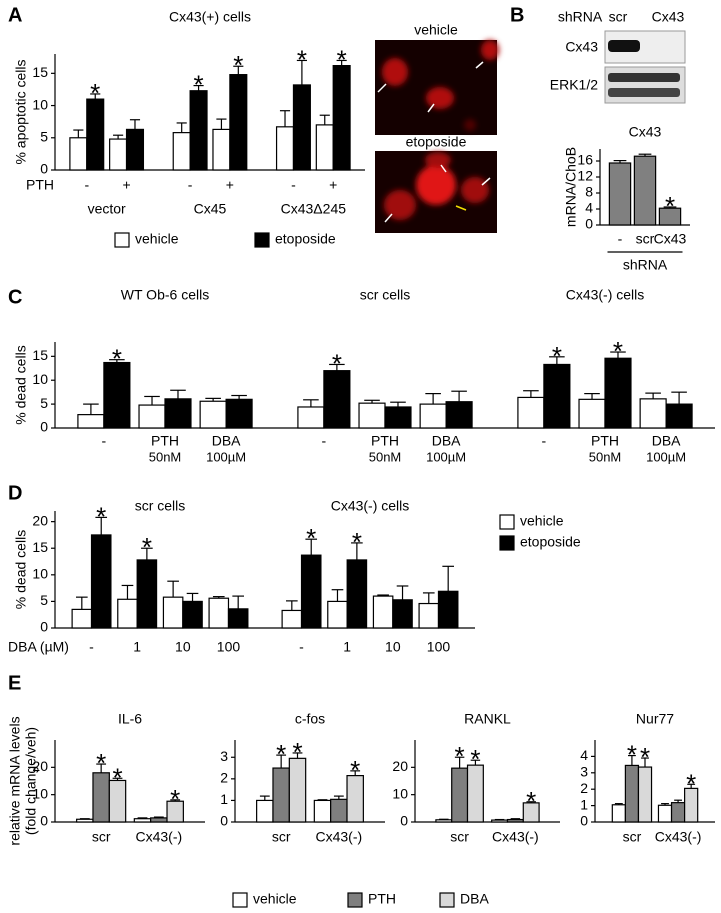 The image size is (721, 913). What do you see at coordinates (645, 67) in the screenshot?
I see `blot` at bounding box center [645, 67].